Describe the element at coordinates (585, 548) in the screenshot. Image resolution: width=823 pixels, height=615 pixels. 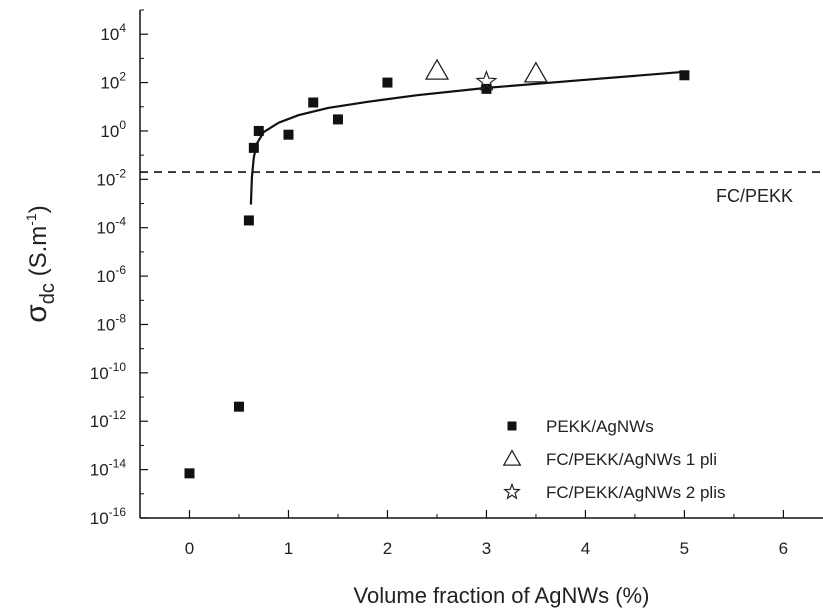
I see `x-tick-label: 4` at that location.